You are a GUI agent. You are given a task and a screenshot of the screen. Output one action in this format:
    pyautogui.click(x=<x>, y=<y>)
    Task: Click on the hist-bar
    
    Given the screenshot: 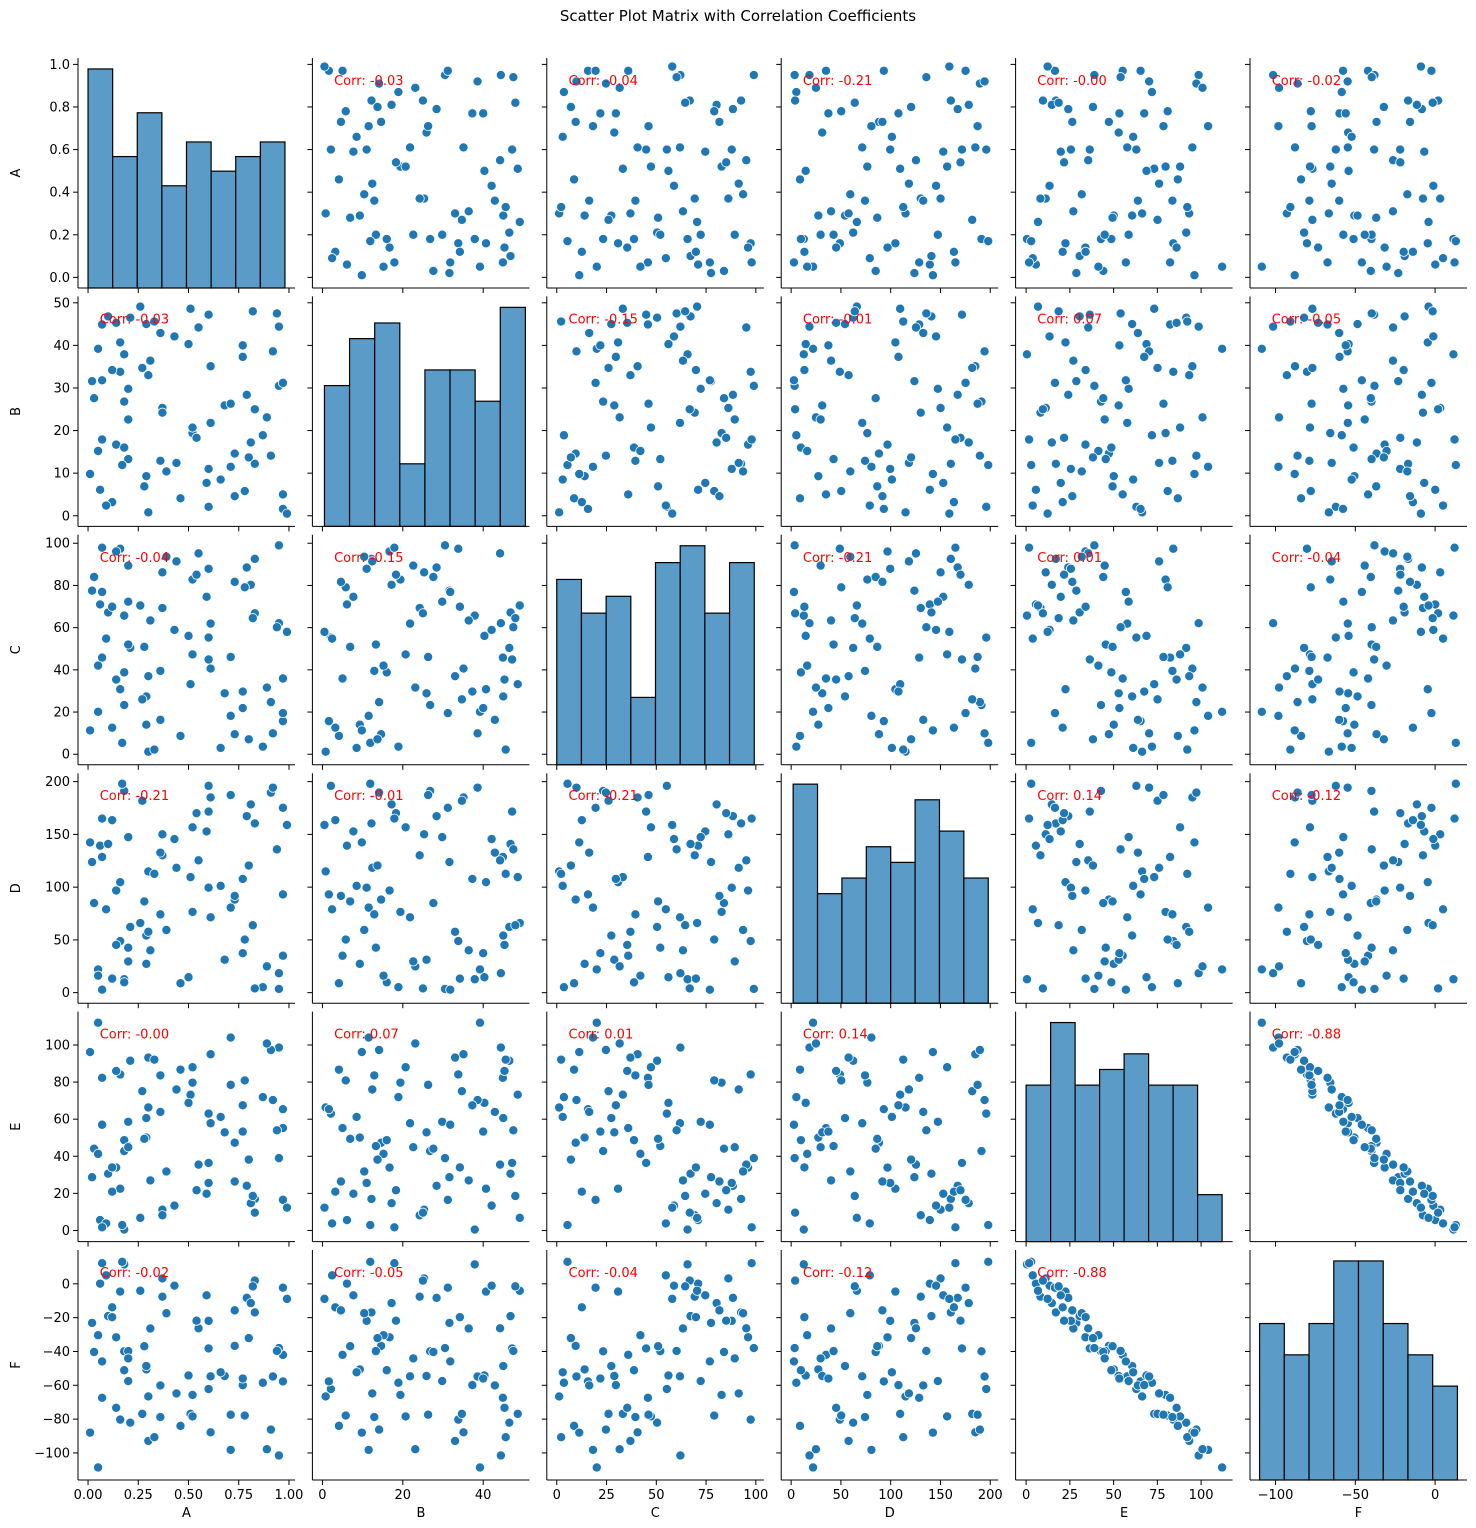 What is the action you would take?
    pyautogui.click(x=272, y=215)
    